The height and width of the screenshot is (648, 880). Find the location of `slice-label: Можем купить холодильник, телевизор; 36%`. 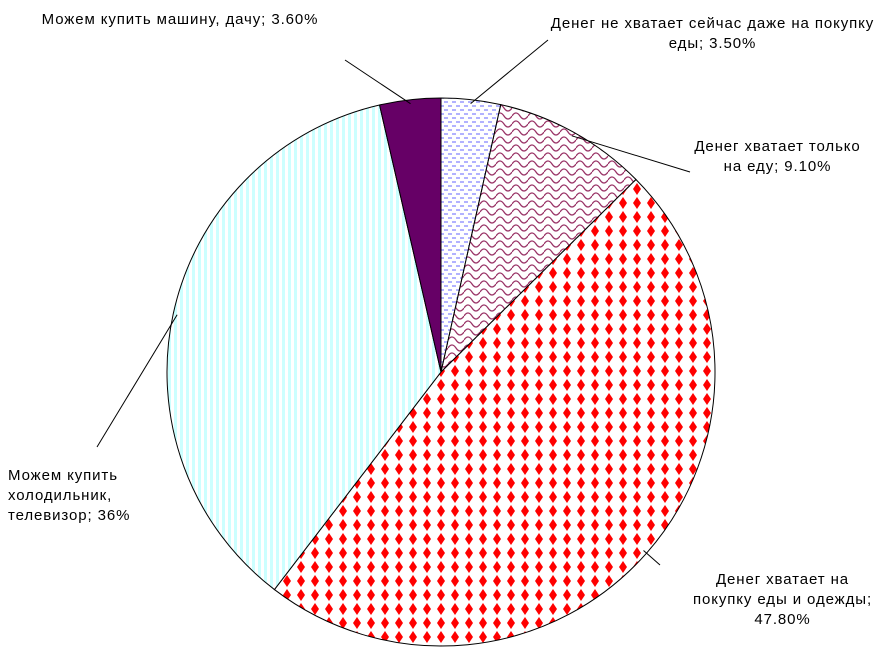

slice-label: Можем купить холодильник, телевизор; 36% is located at coordinates (98, 496).